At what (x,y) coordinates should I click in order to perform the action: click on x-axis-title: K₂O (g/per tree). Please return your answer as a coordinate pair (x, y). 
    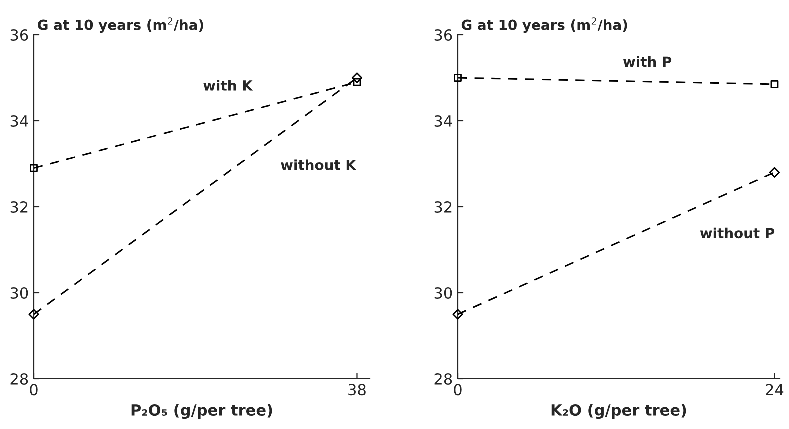
    Looking at the image, I should click on (619, 412).